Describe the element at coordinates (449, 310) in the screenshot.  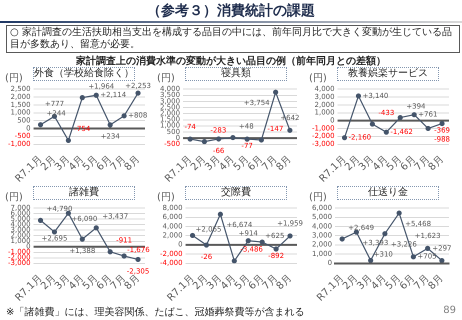
I see `text: 89` at that location.